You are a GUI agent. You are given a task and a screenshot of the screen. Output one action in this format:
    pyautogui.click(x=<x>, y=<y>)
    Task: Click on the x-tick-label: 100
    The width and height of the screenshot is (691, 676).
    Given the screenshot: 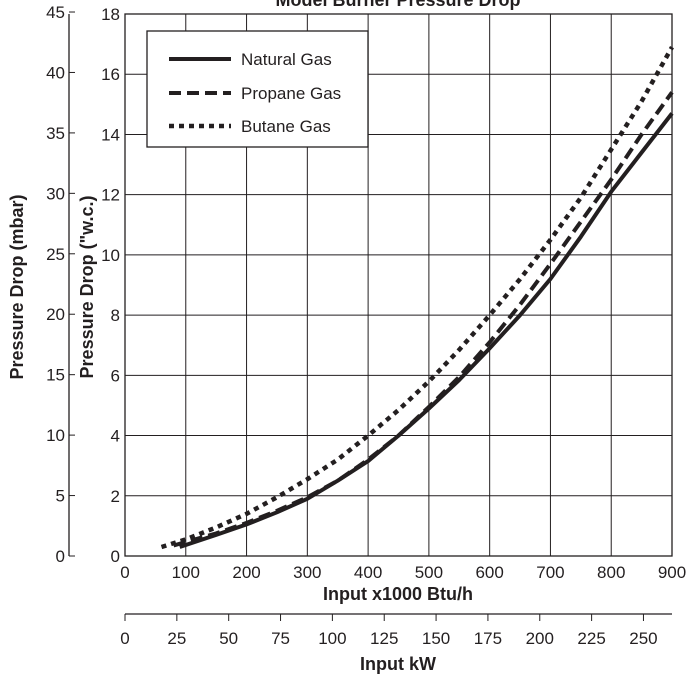 What is the action you would take?
    pyautogui.click(x=186, y=572)
    